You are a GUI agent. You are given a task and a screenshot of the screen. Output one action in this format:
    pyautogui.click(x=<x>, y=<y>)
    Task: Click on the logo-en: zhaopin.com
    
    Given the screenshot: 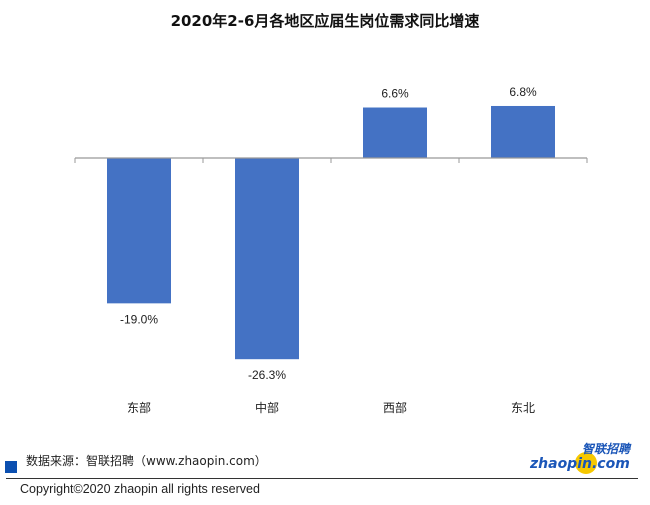 What is the action you would take?
    pyautogui.click(x=580, y=464)
    